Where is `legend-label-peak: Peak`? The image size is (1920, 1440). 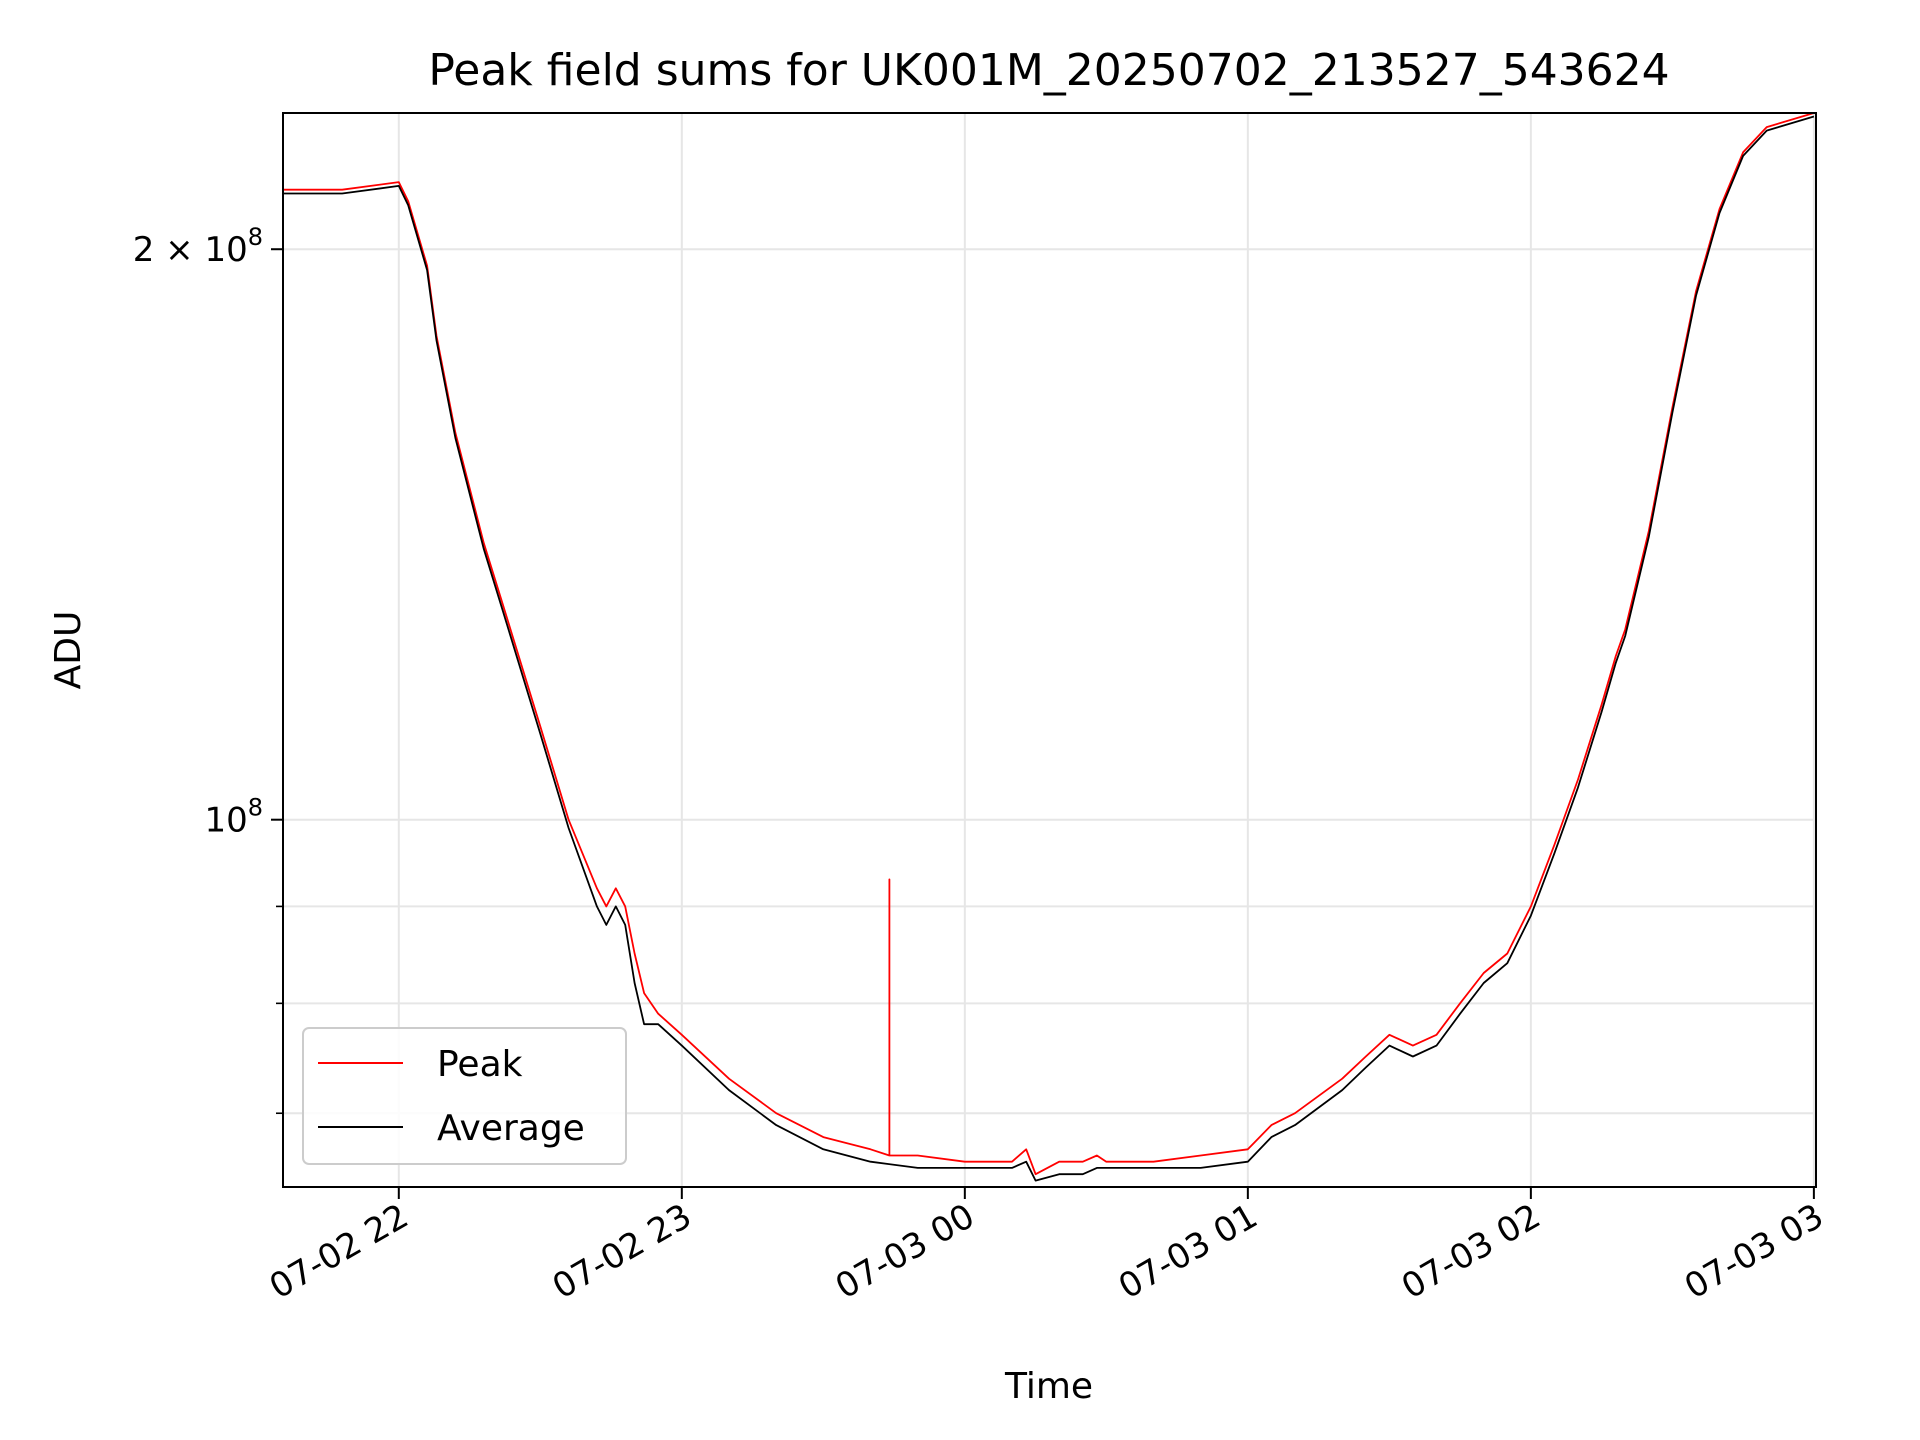 legend-label-peak: Peak is located at coordinates (480, 1064).